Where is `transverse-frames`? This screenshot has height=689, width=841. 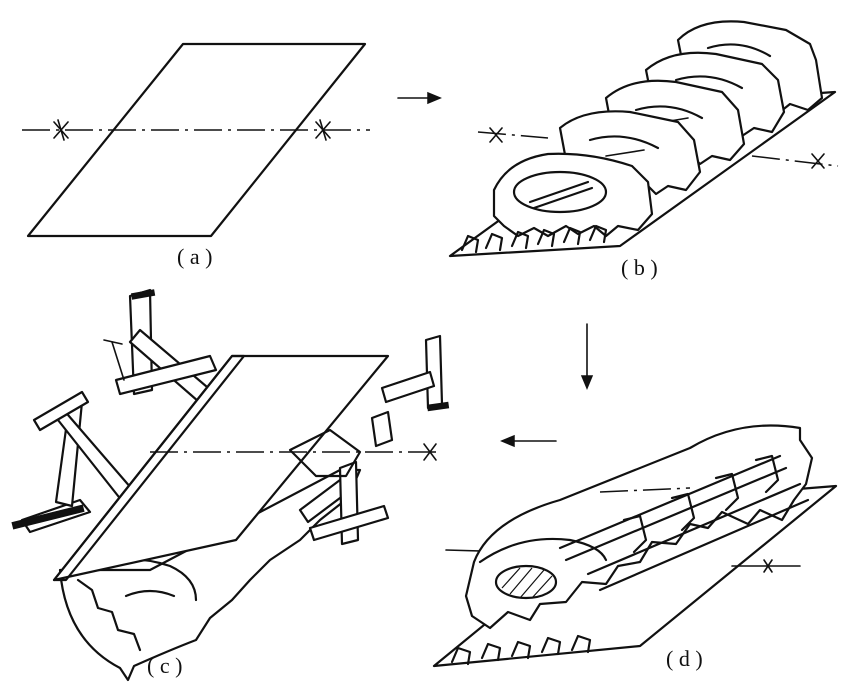
transverse-frames is located at coordinates (701, 504).